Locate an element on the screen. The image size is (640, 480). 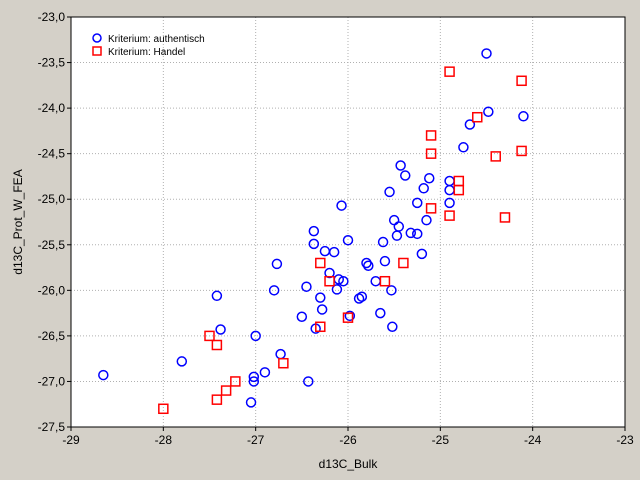
x-tick-label: -24 is located at coordinates (533, 440).